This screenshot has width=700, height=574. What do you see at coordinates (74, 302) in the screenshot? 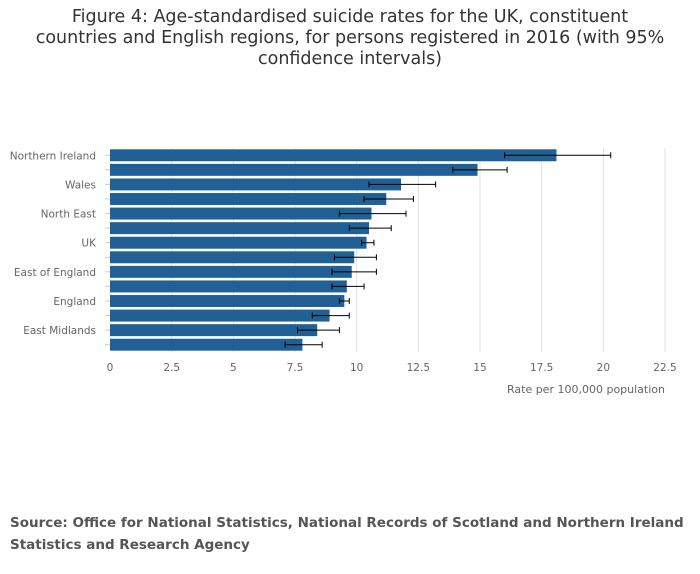
I see `y-tick-label: England` at bounding box center [74, 302].